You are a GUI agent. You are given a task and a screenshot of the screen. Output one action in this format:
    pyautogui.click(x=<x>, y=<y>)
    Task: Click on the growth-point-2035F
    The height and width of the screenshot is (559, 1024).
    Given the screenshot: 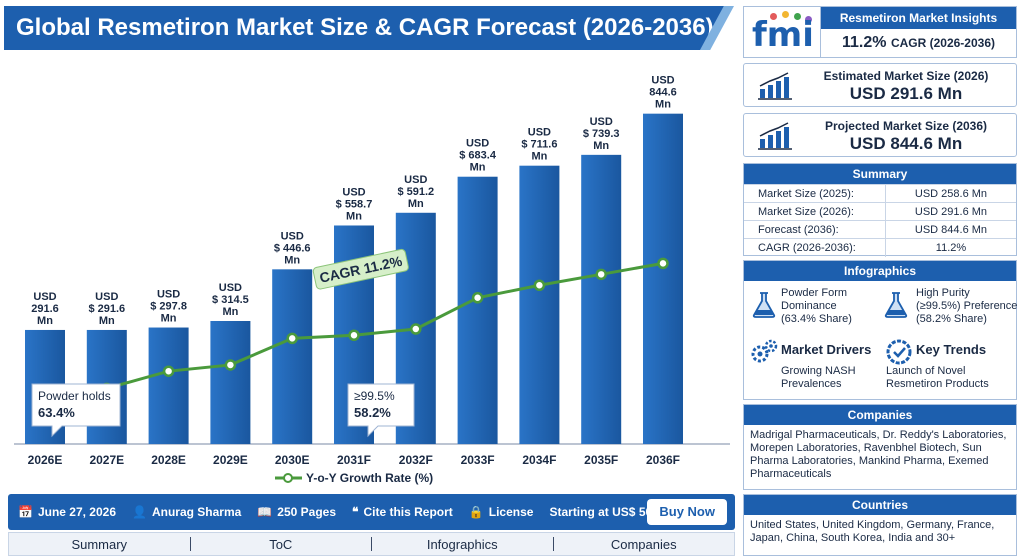 What is the action you would take?
    pyautogui.click(x=601, y=274)
    